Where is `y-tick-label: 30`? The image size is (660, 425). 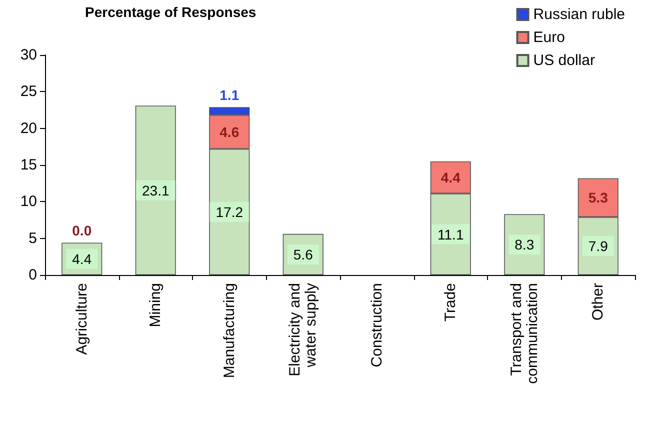 y-tick-label: 30 is located at coordinates (28, 55).